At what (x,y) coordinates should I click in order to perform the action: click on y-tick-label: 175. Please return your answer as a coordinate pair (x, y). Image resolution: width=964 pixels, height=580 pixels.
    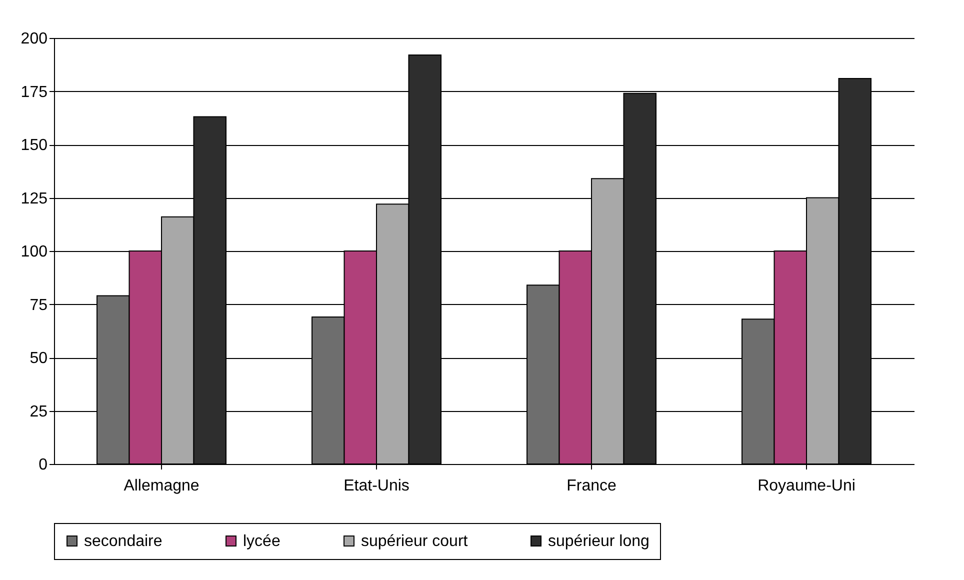
    Looking at the image, I should click on (34, 92).